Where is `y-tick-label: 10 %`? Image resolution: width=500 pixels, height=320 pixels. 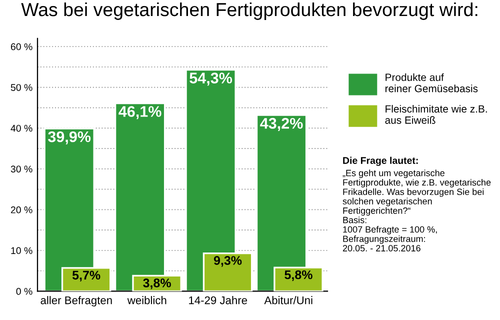
y-tick-label: 10 % is located at coordinates (21, 250).